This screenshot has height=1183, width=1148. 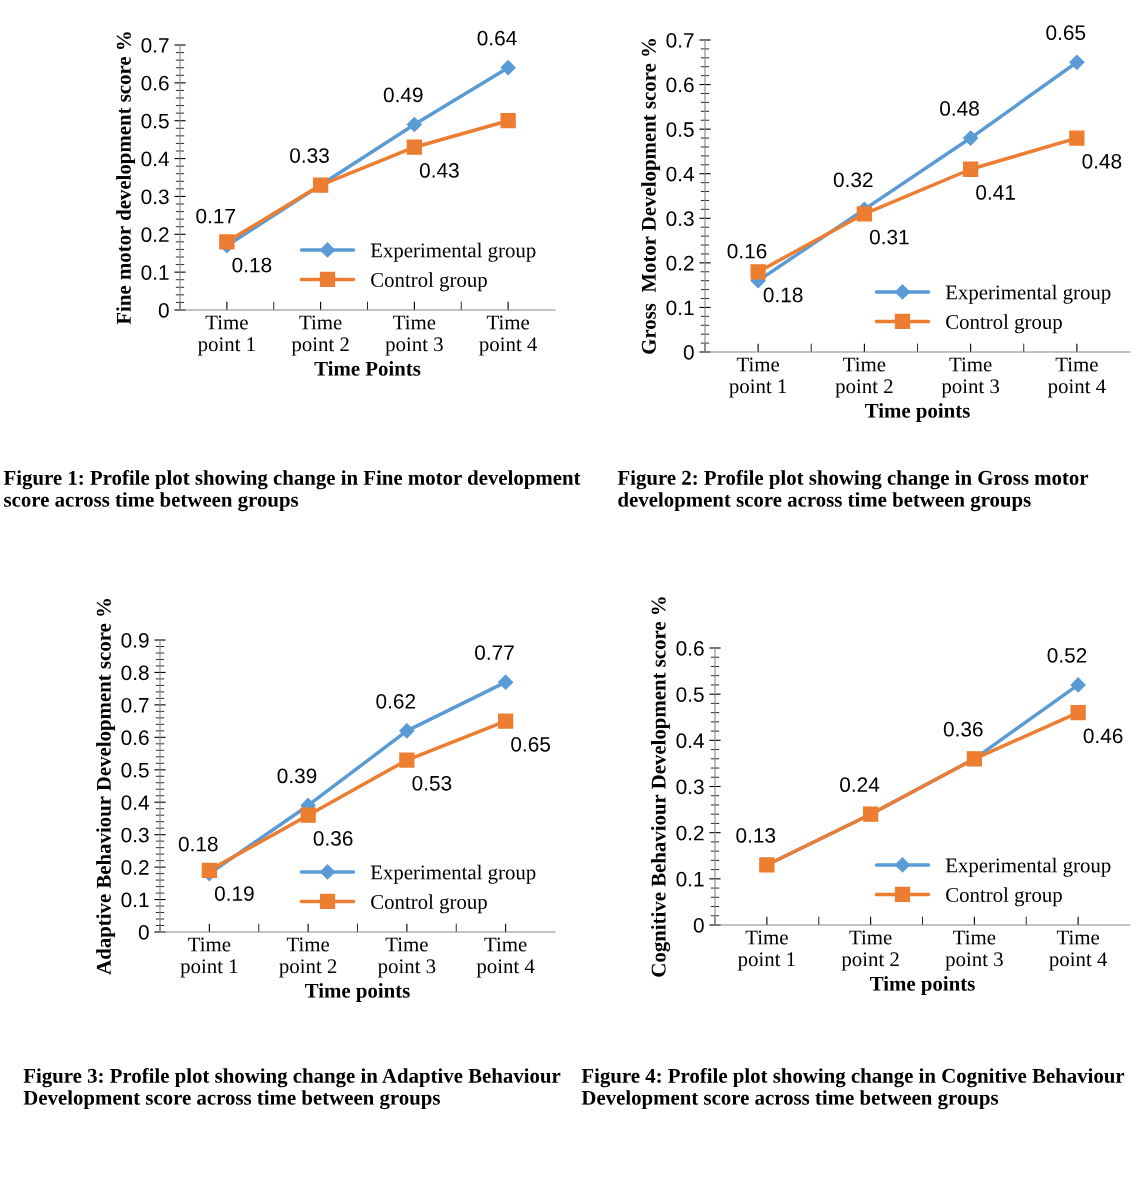 I want to click on data-label: 0.43, so click(x=439, y=170).